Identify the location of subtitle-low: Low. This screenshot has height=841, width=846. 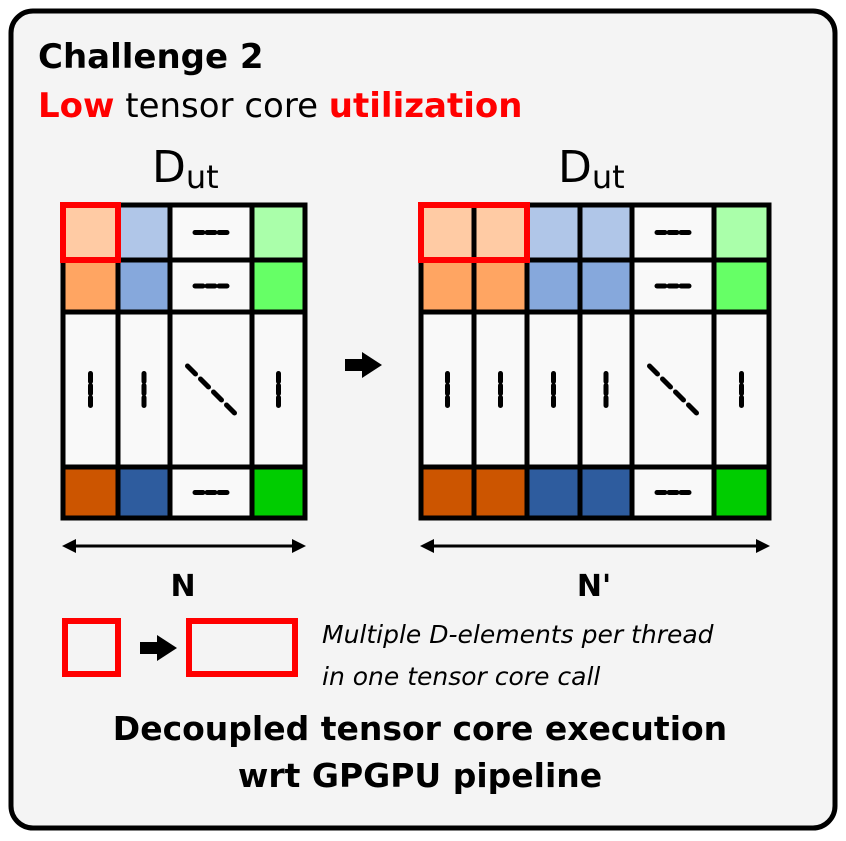
(76, 106).